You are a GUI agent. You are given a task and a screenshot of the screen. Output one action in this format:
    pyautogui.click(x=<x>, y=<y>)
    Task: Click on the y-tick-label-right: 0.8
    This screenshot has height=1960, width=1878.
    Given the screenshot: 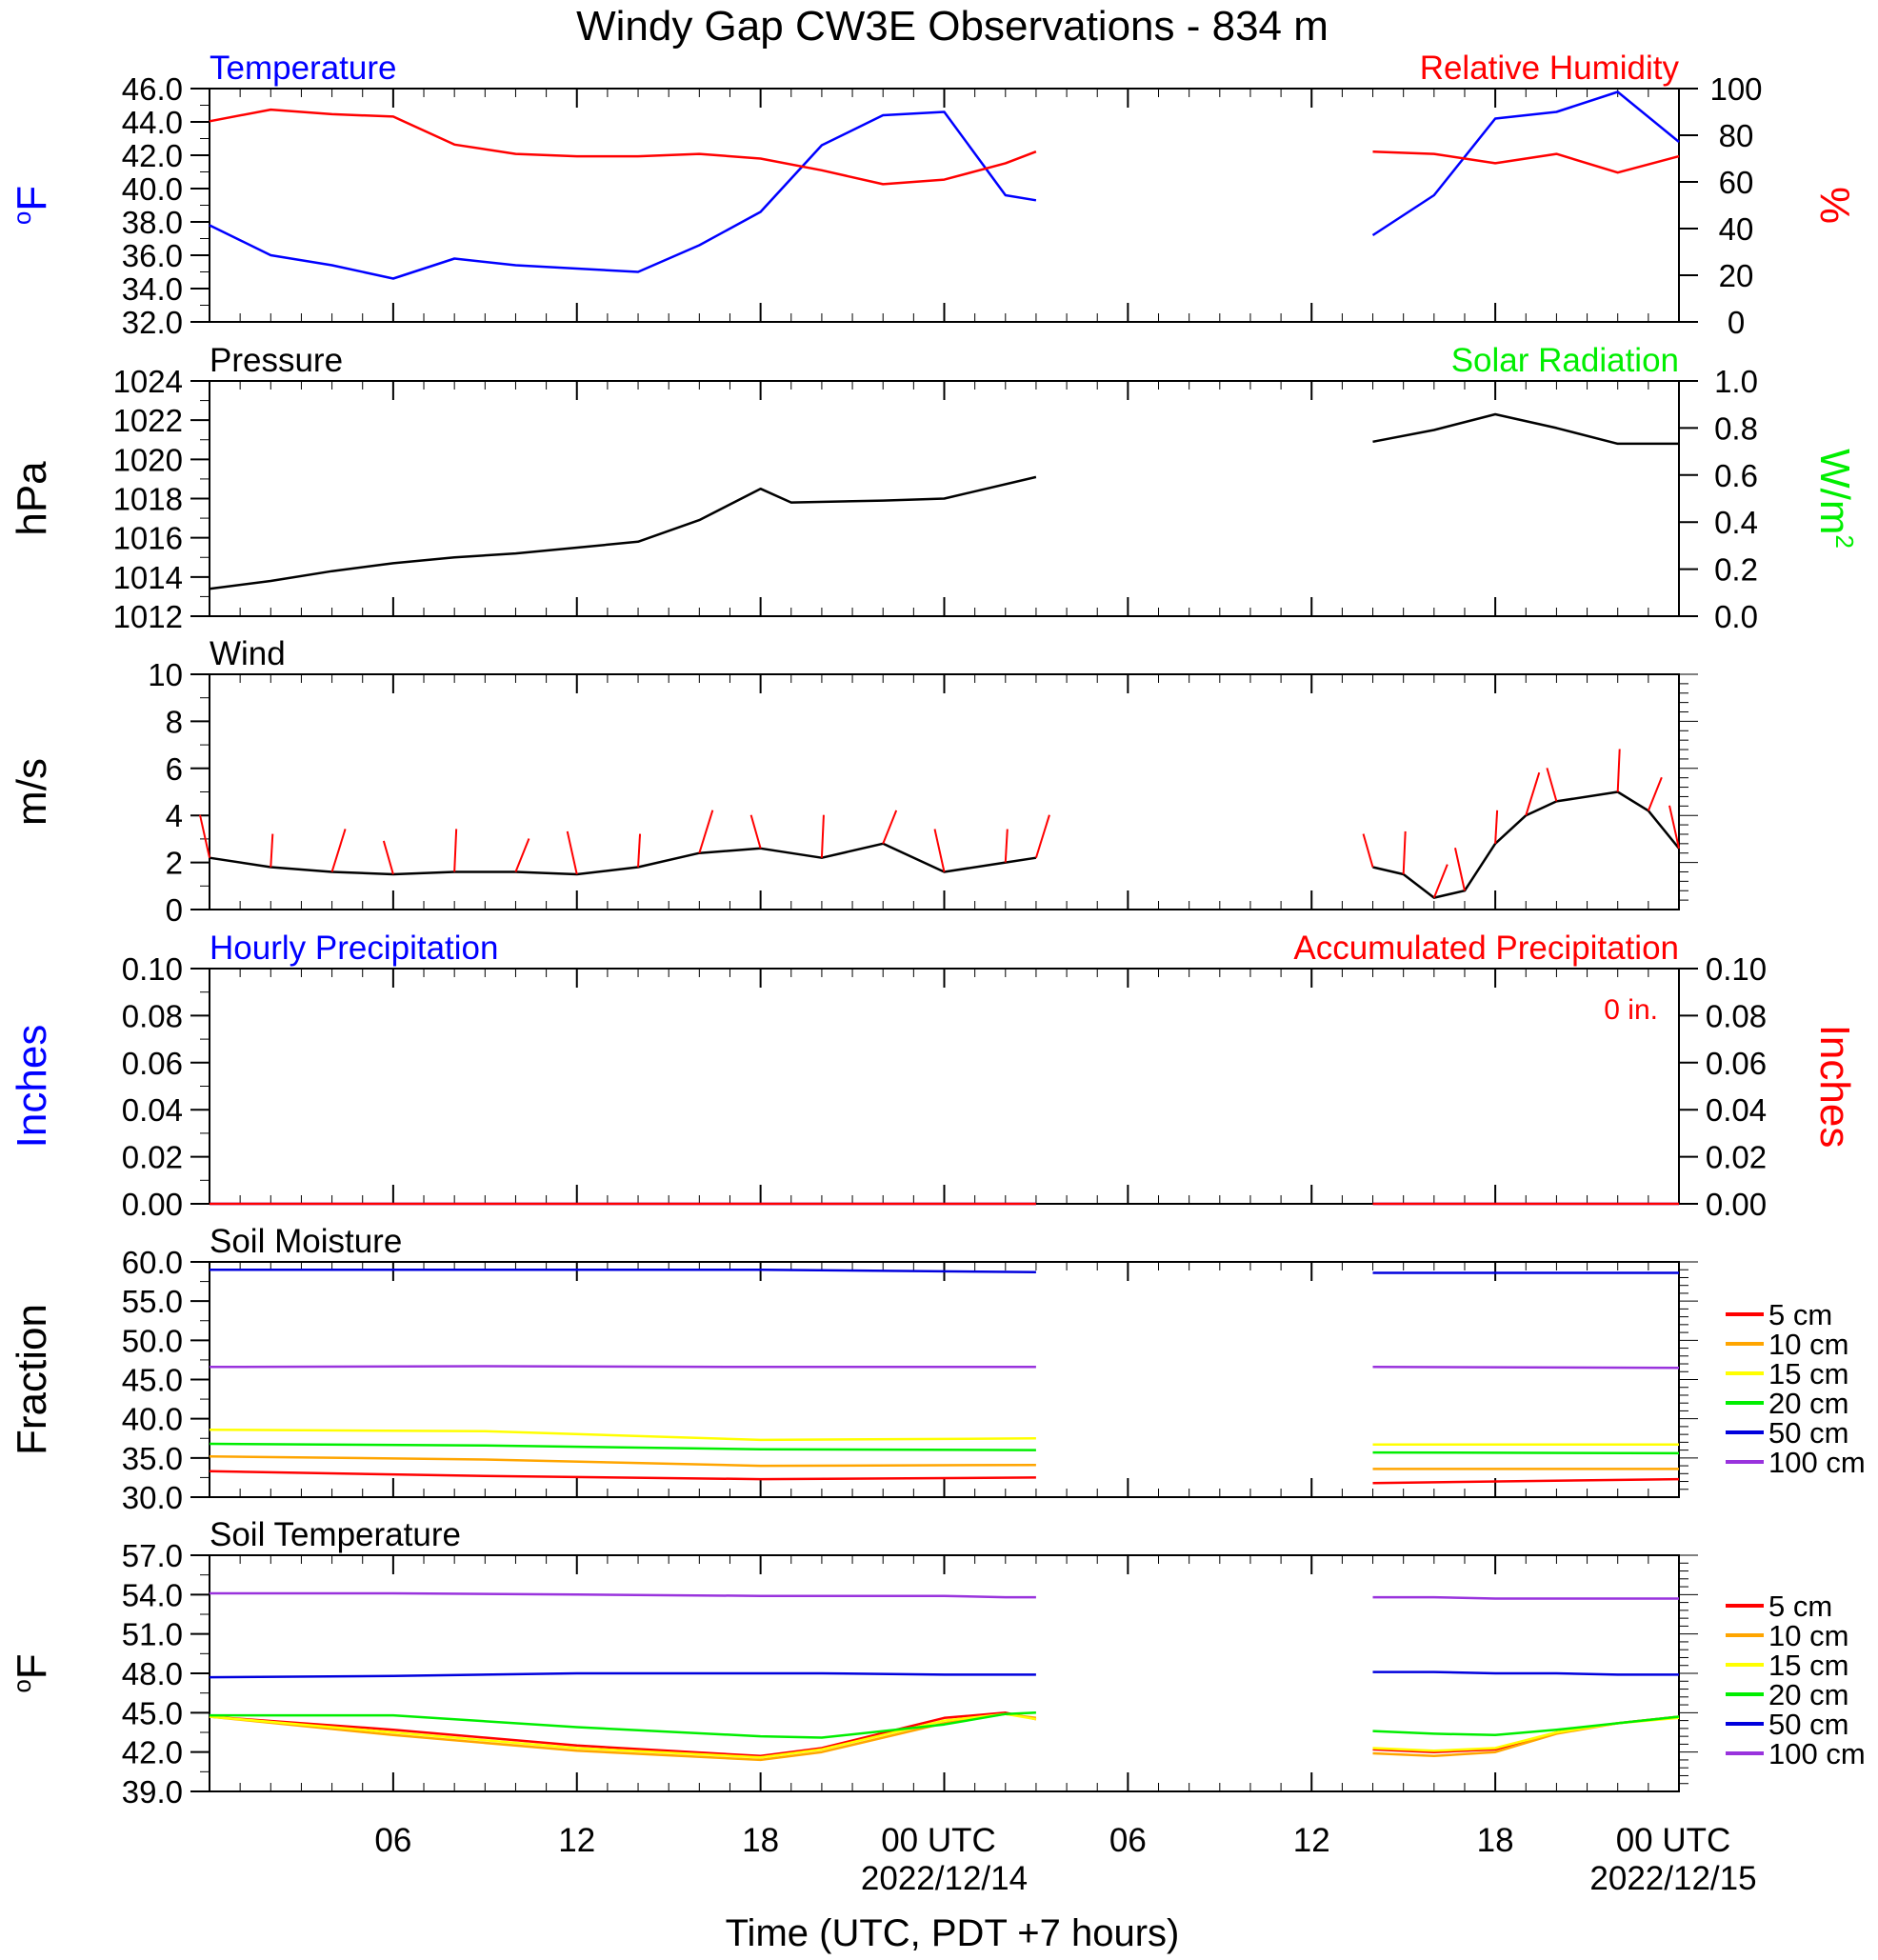 What is the action you would take?
    pyautogui.click(x=1736, y=428)
    